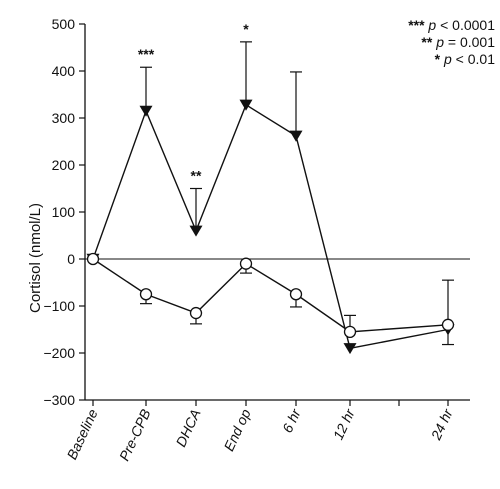  I want to click on x-tick-label: DHCA, so click(187, 428).